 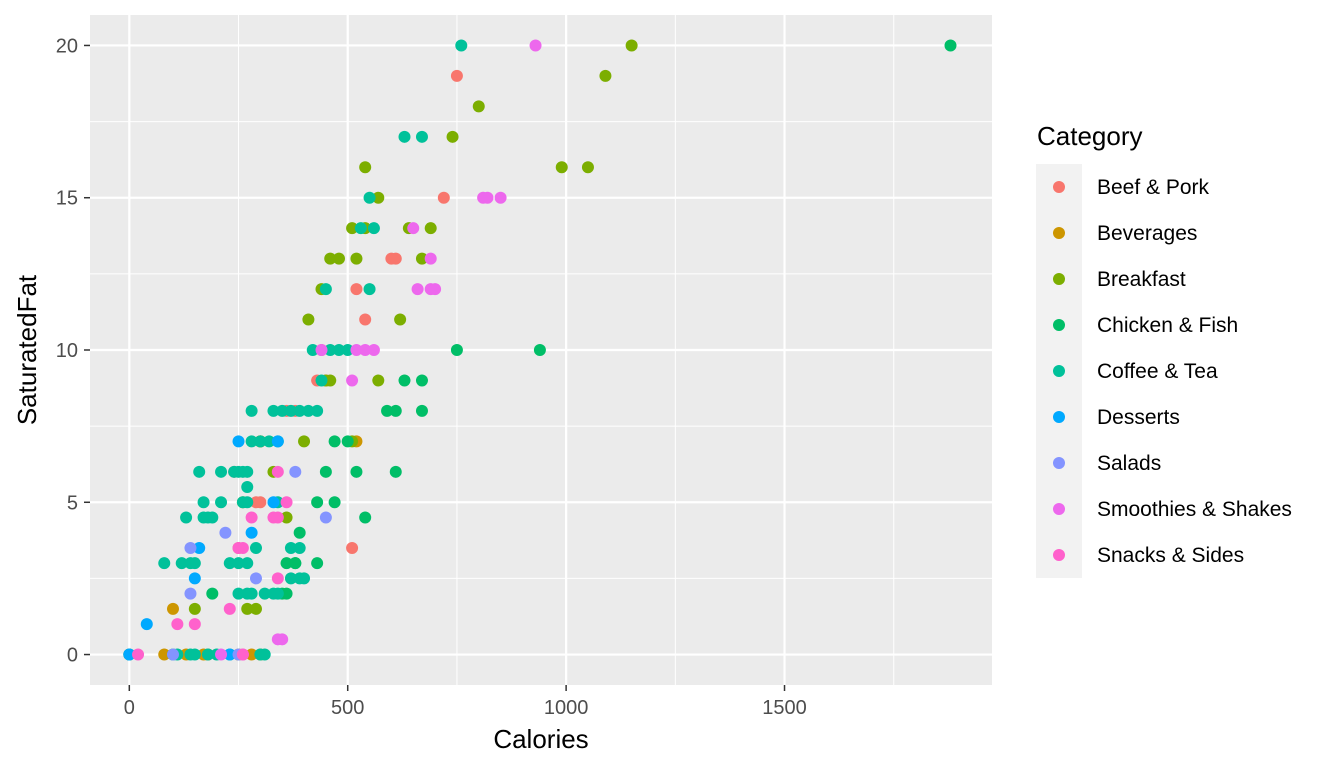 I want to click on x-tick-label: 0, so click(x=129, y=708).